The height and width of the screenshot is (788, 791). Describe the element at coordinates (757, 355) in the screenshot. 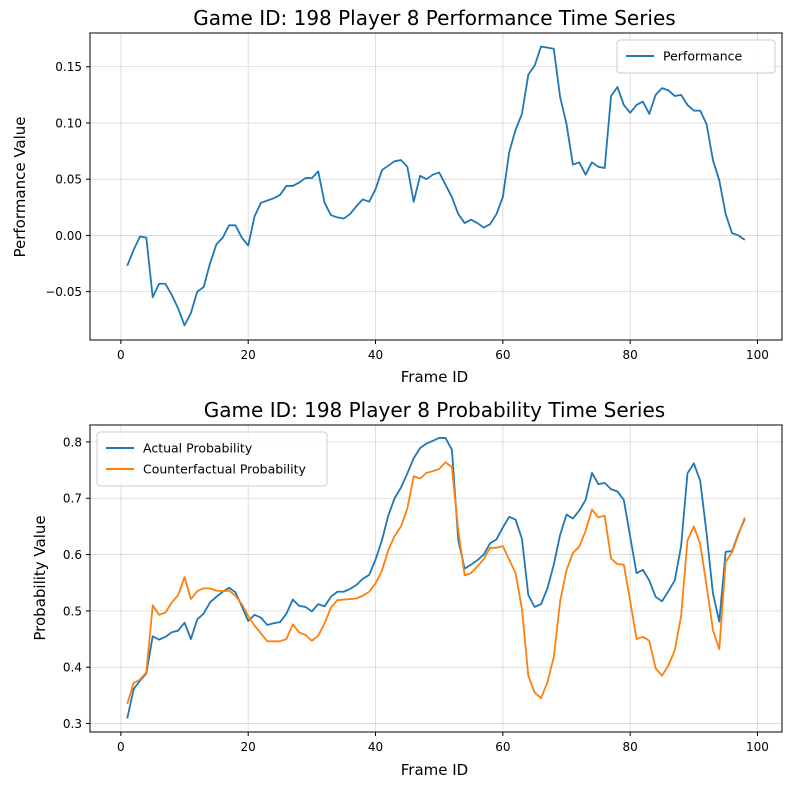

I see `performance-x-tick-label: 100` at that location.